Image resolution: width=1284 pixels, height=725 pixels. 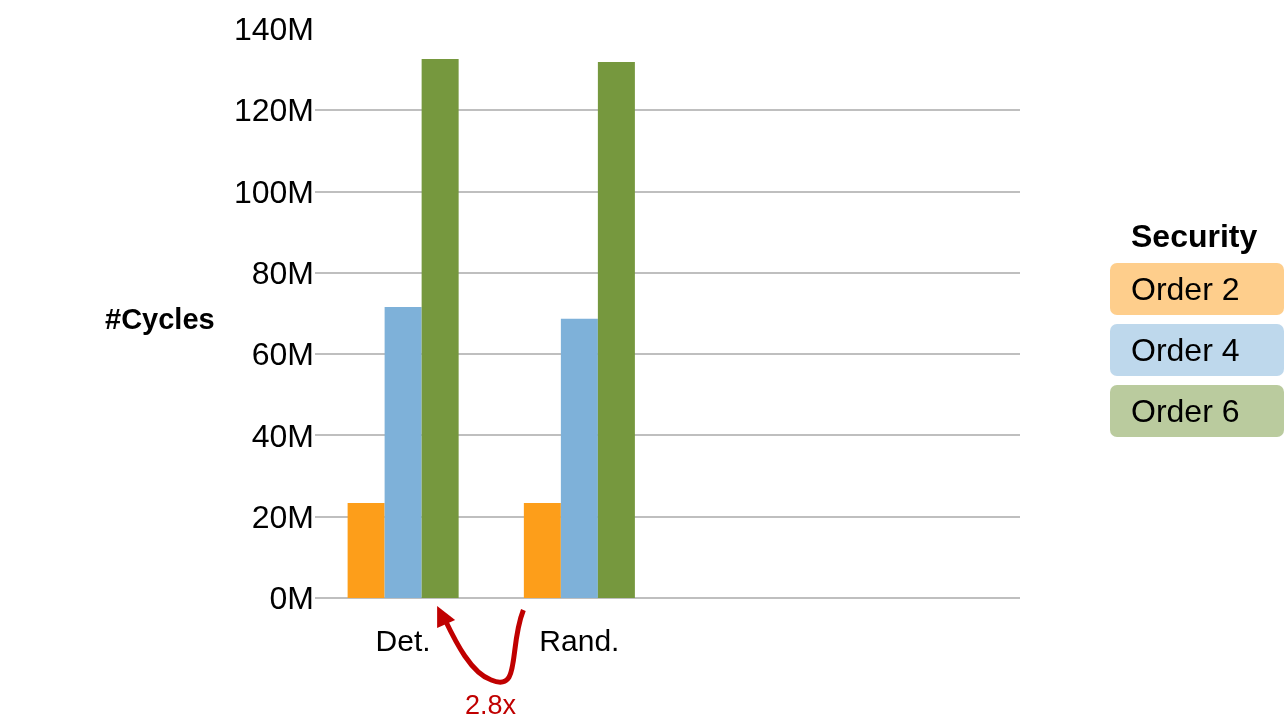 What do you see at coordinates (1197, 289) in the screenshot?
I see `text: Order 2` at bounding box center [1197, 289].